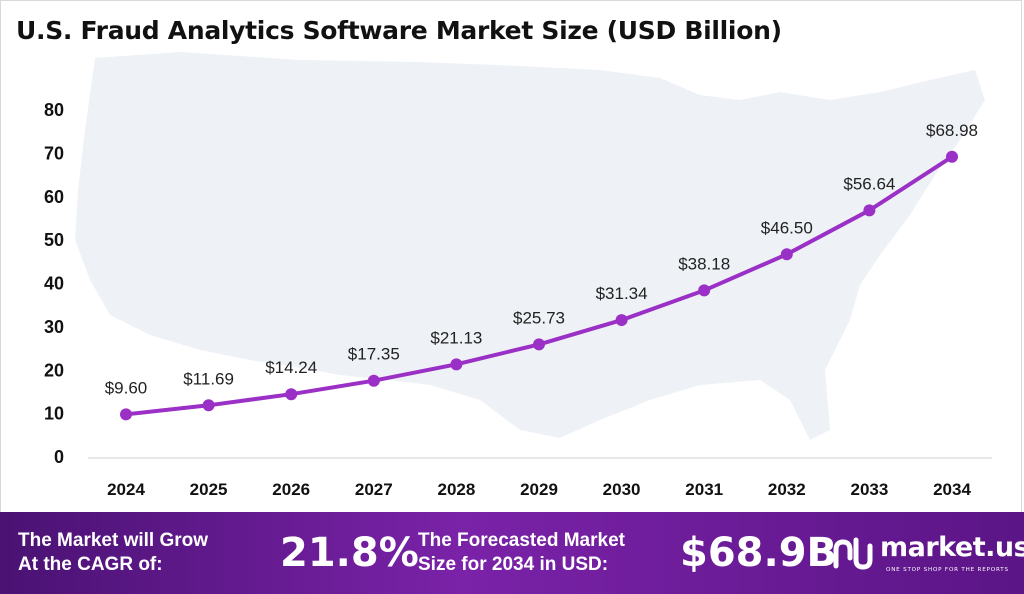 The width and height of the screenshot is (1024, 594). I want to click on x-tick-label: 2025, so click(209, 489).